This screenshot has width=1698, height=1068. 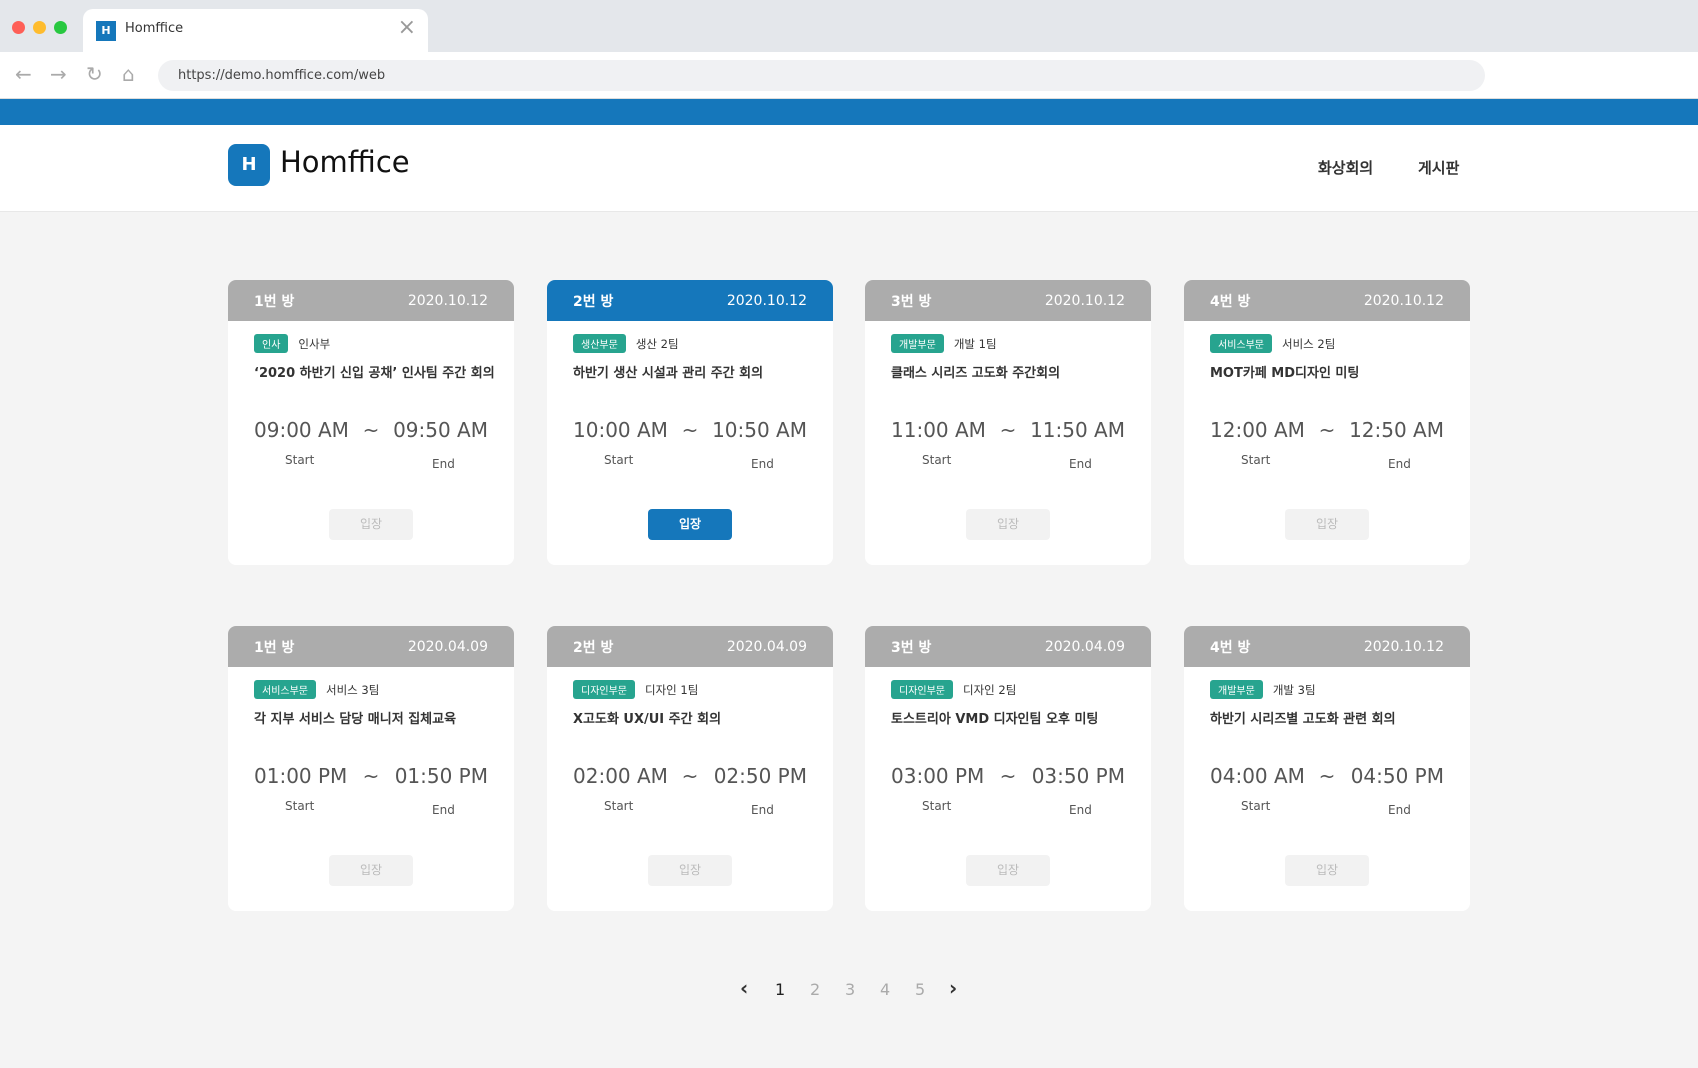 What do you see at coordinates (657, 343) in the screenshot?
I see `team-name: 생산 2팀` at bounding box center [657, 343].